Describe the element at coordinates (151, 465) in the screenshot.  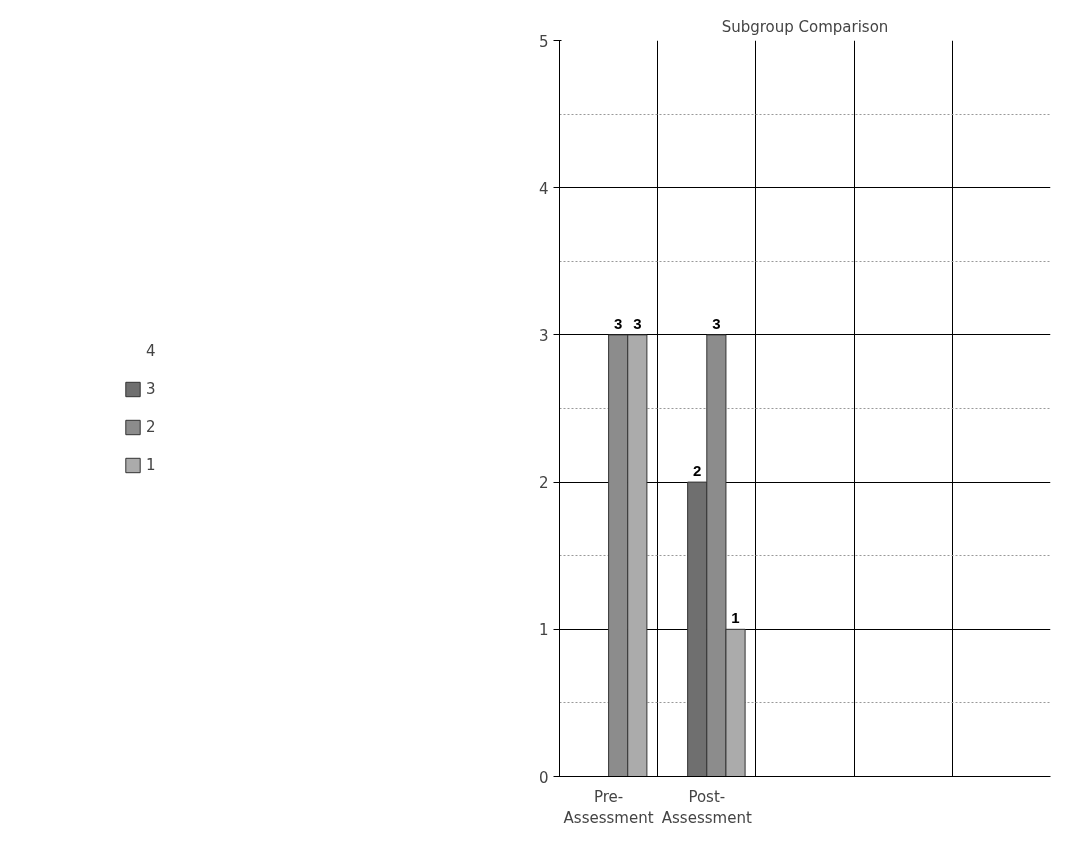
I see `legend-label: 1` at that location.